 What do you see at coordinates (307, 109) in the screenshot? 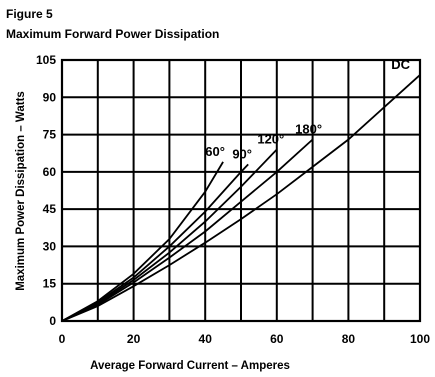
I see `curve-labels: 60° 90° 120° 180° DC` at bounding box center [307, 109].